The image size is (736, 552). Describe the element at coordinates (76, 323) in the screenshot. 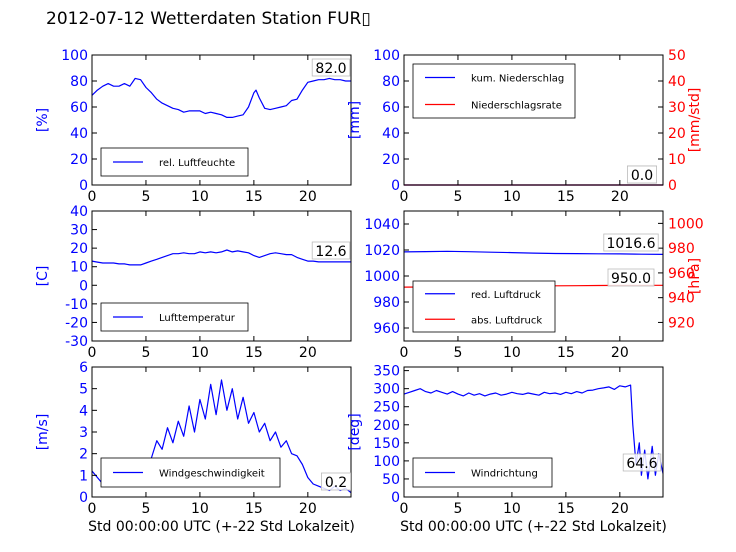

I see `y-tick-label: -20` at that location.